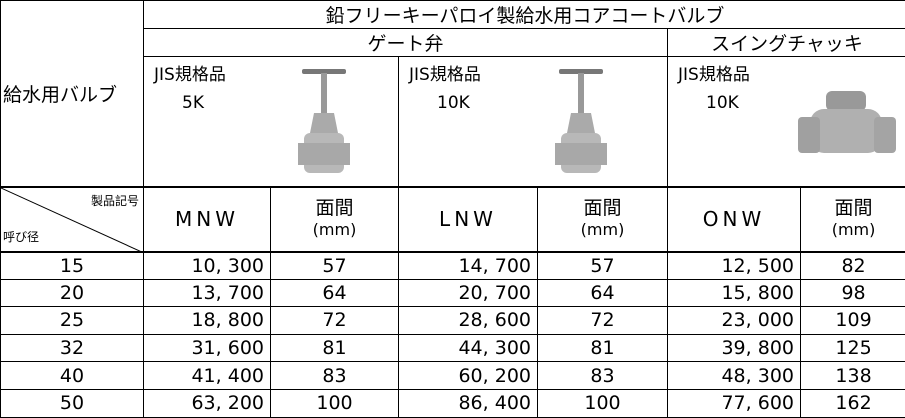 Image resolution: width=905 pixels, height=418 pixels. I want to click on price: 23, 000, so click(734, 321).